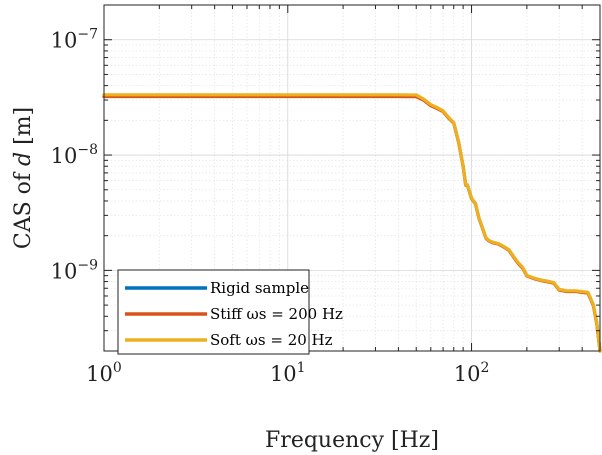  I want to click on y-tick-label: 10⁻⁸, so click(74, 155).